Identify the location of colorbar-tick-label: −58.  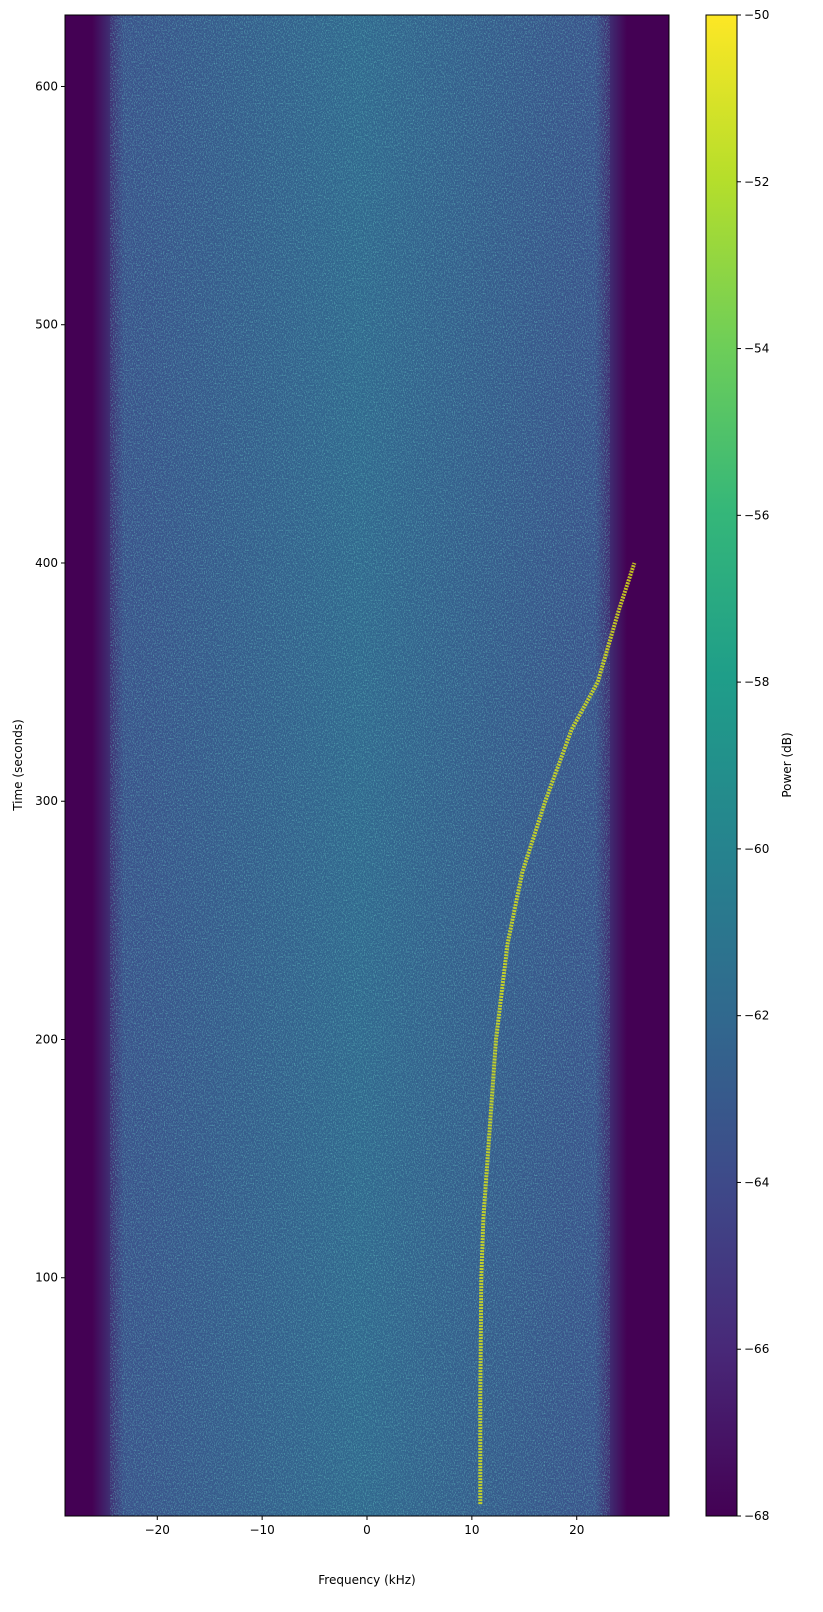
(756, 682).